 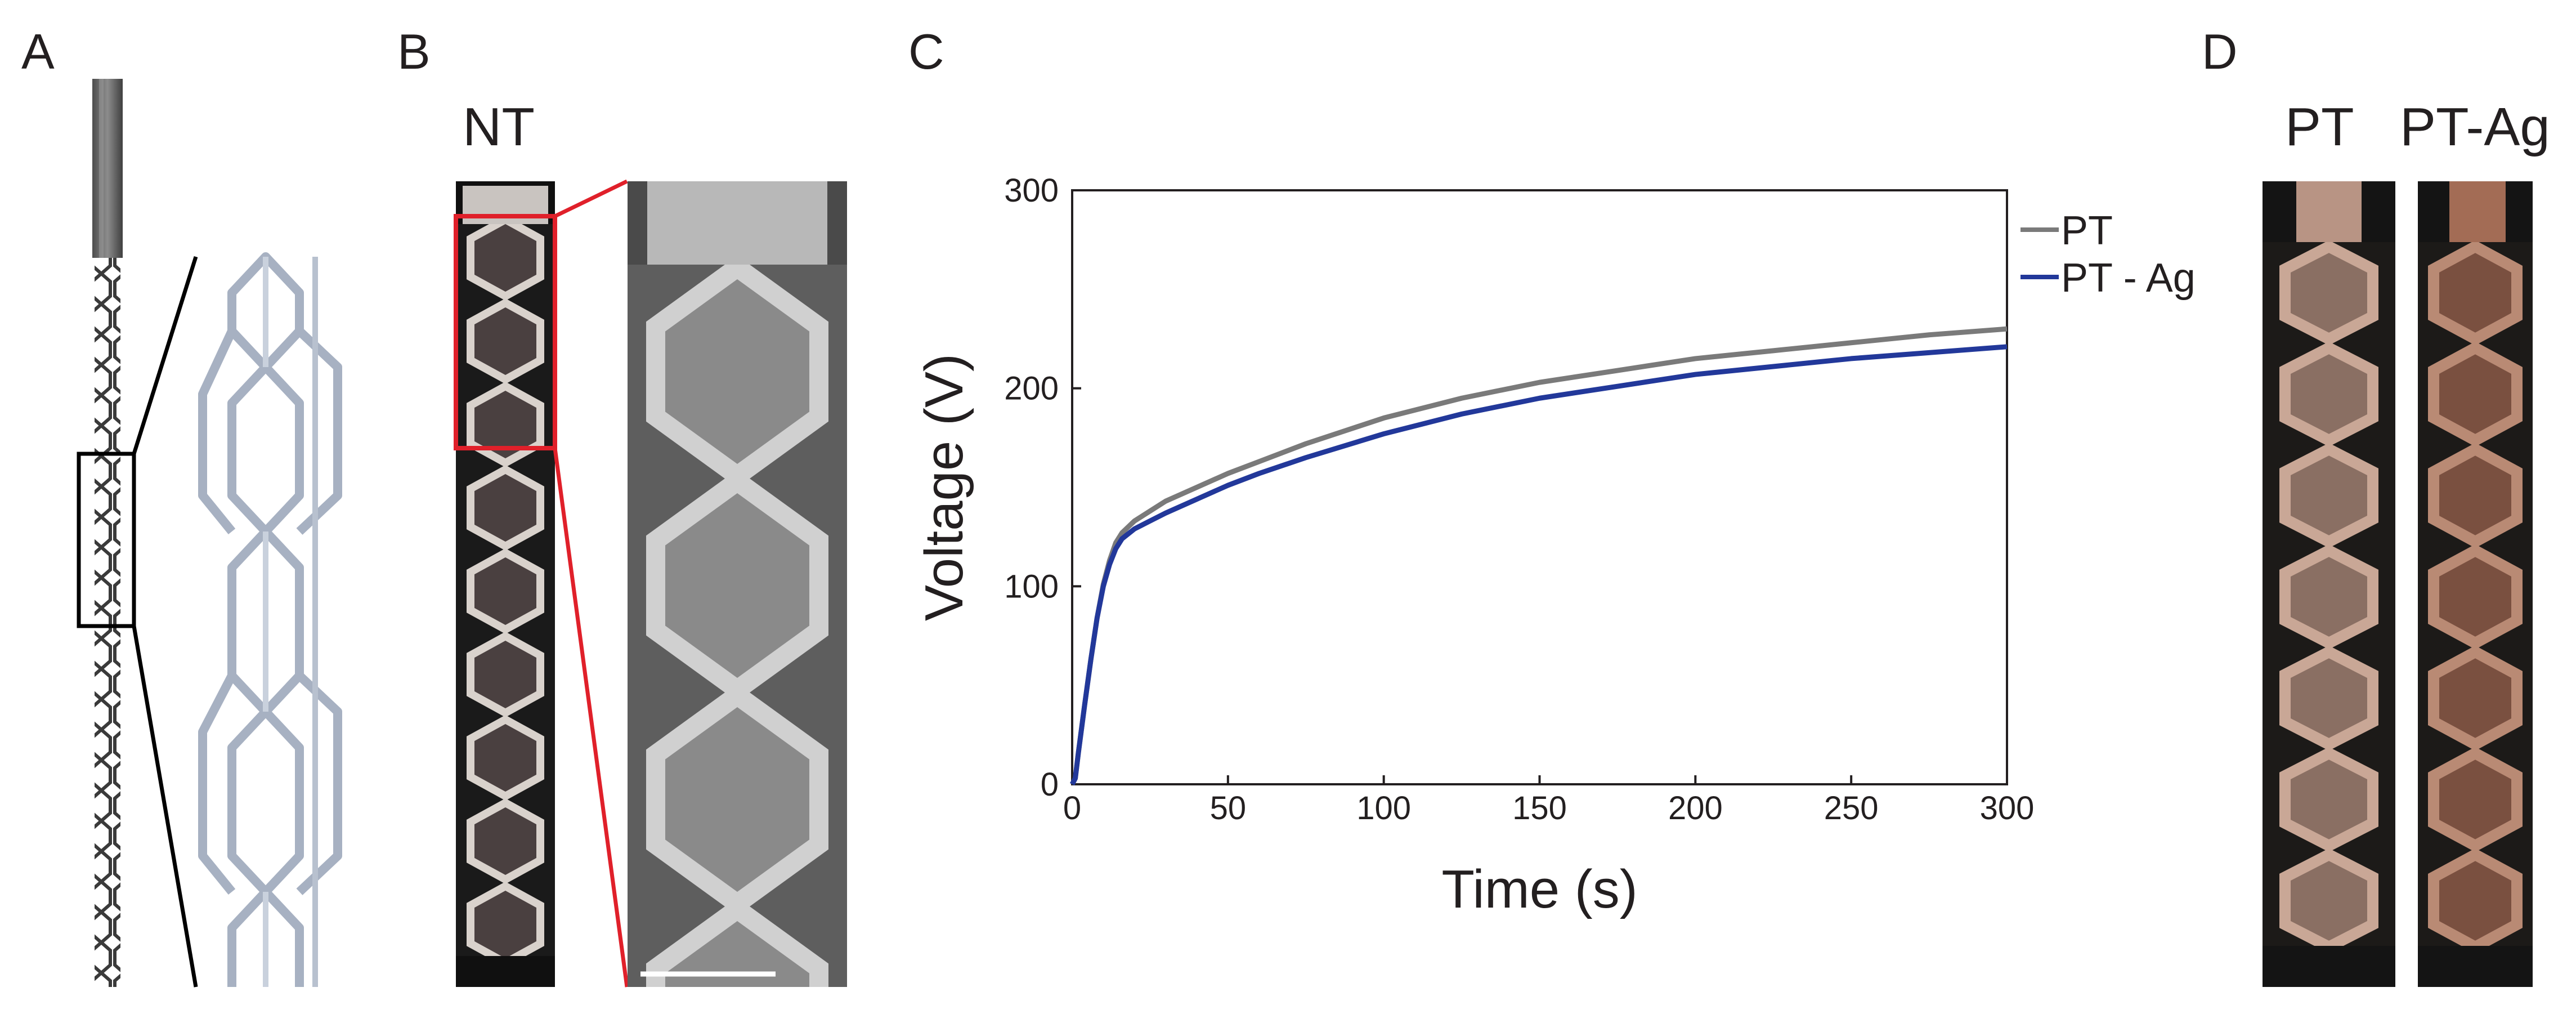 What do you see at coordinates (2128, 278) in the screenshot?
I see `legend-label: PT - Ag` at bounding box center [2128, 278].